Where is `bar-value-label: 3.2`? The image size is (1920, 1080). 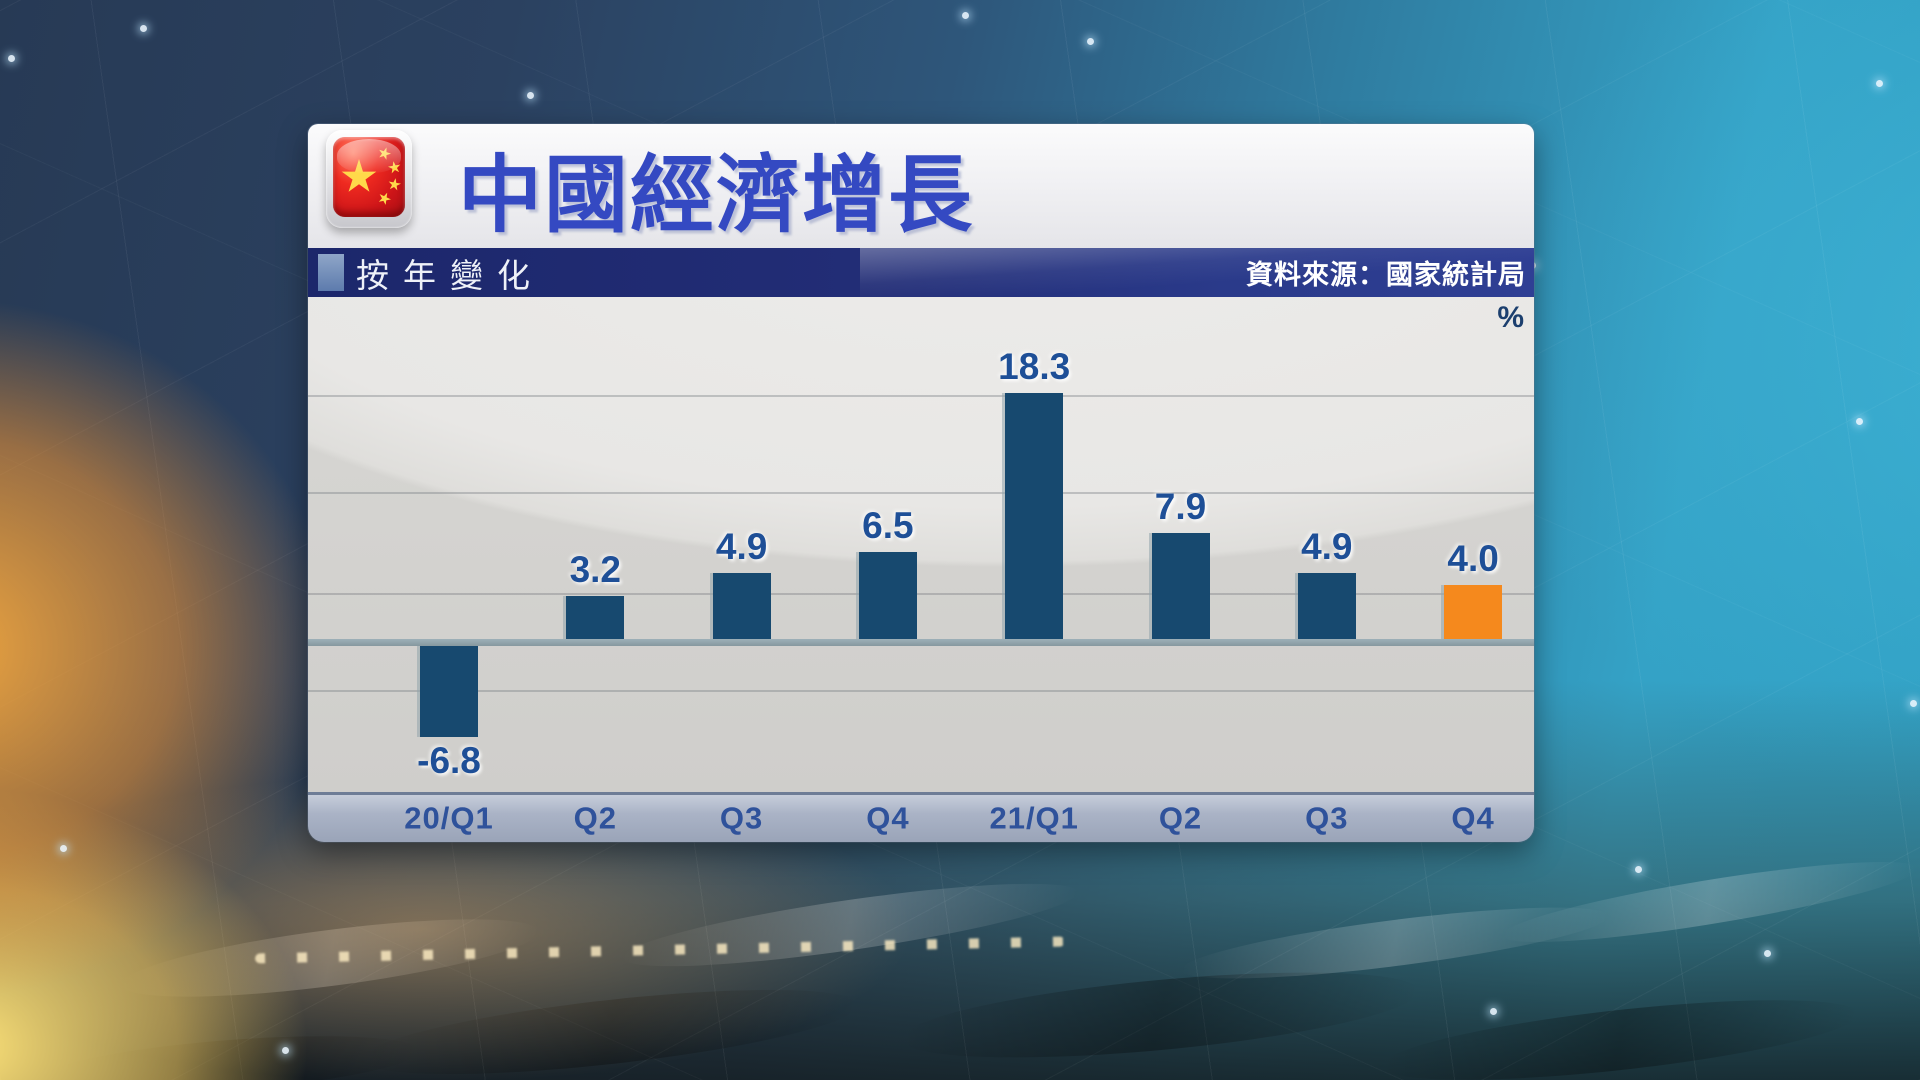 bar-value-label: 3.2 is located at coordinates (595, 569).